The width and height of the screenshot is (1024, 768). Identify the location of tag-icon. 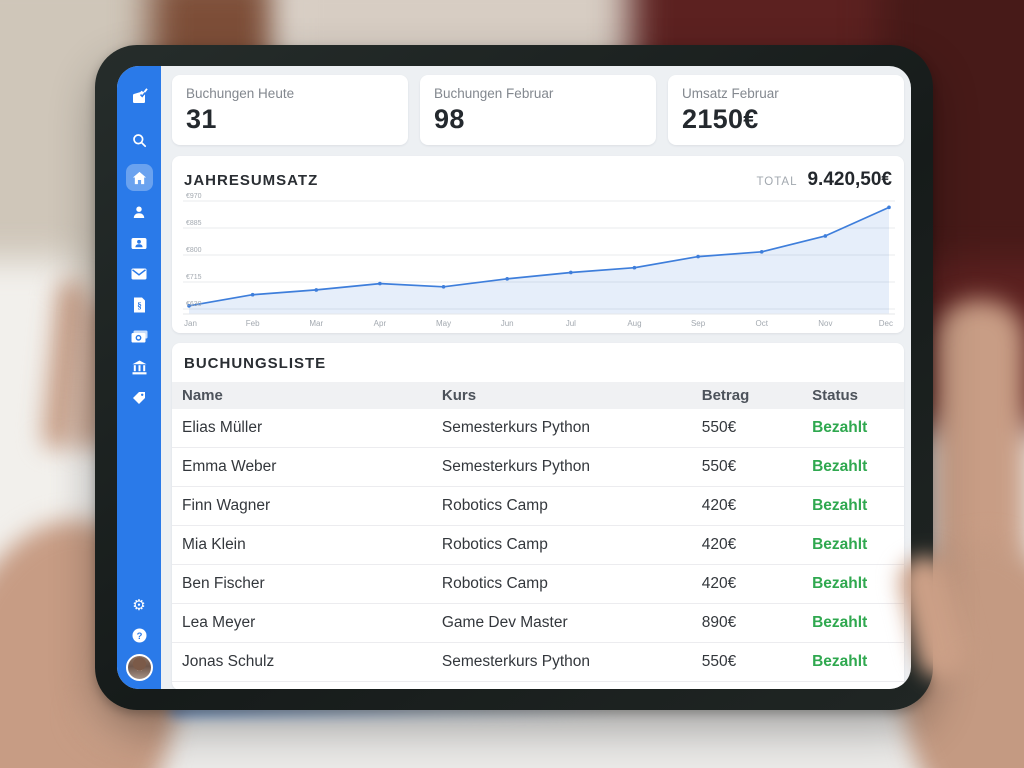
(139, 398).